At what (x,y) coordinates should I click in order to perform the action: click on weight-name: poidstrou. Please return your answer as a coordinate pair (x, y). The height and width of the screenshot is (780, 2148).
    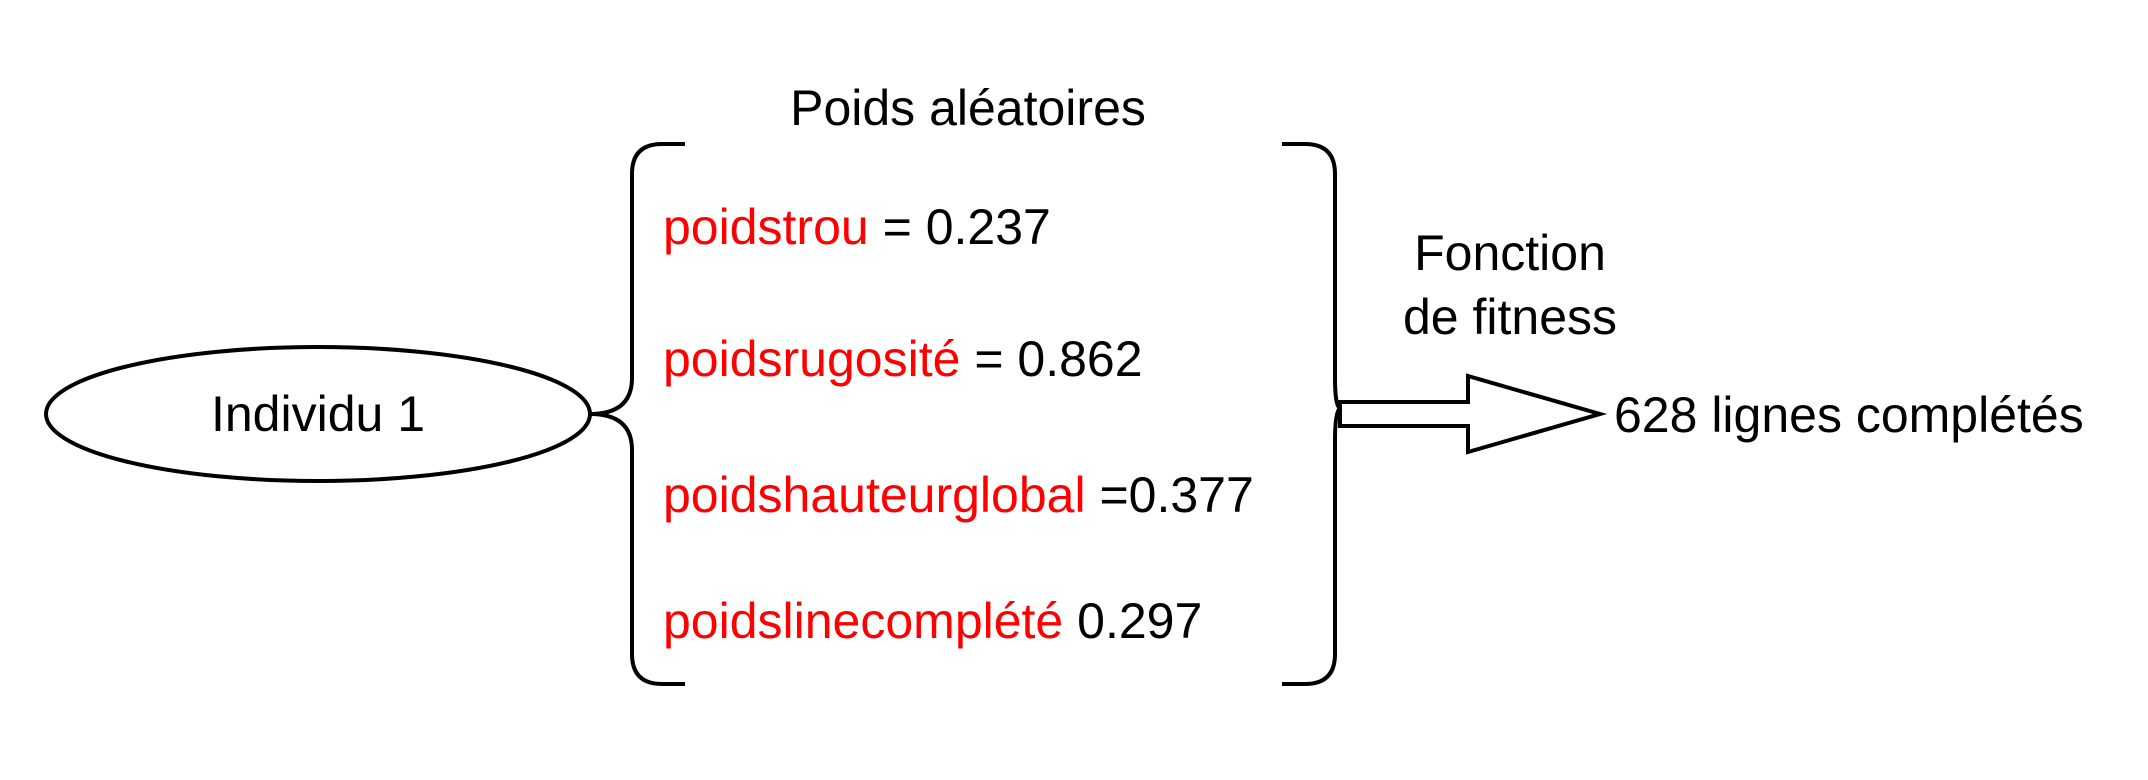
    Looking at the image, I should click on (766, 227).